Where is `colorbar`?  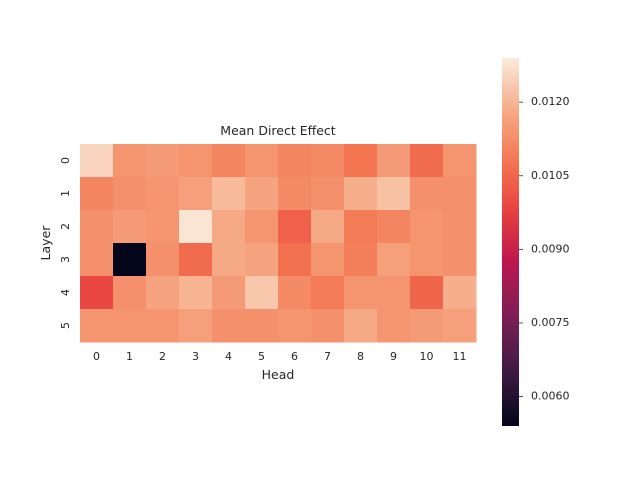 colorbar is located at coordinates (510, 242).